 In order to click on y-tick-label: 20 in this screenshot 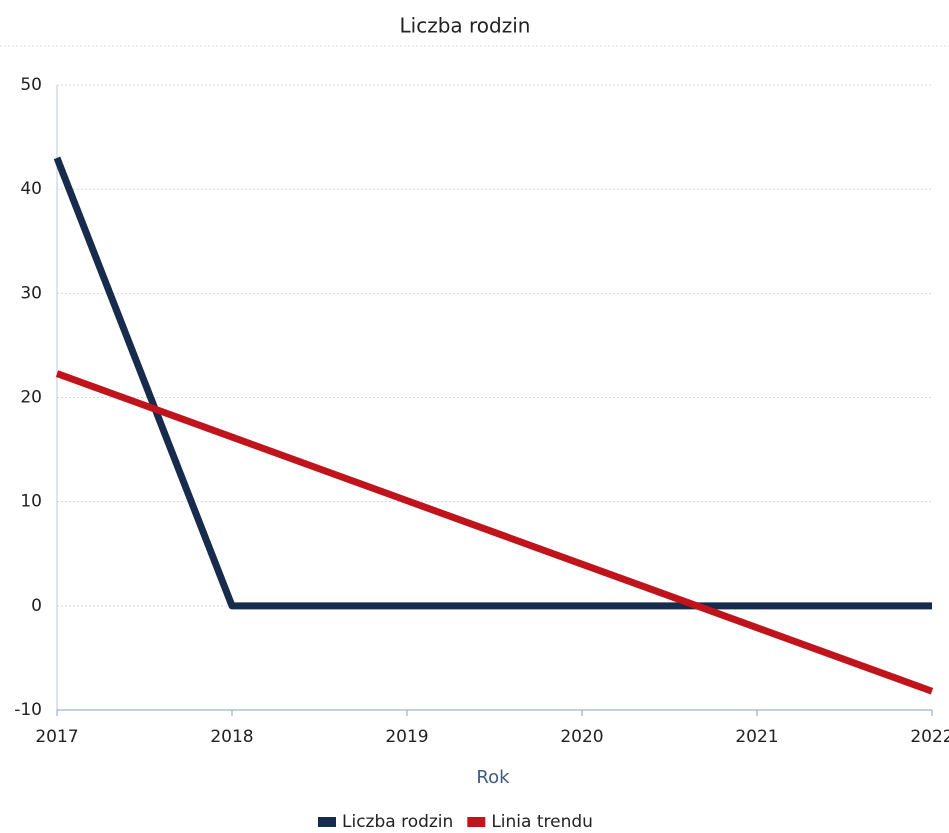, I will do `click(31, 398)`.